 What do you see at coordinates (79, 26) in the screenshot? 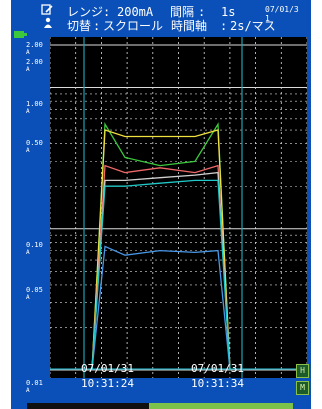
I see `mode-label: 切替` at bounding box center [79, 26].